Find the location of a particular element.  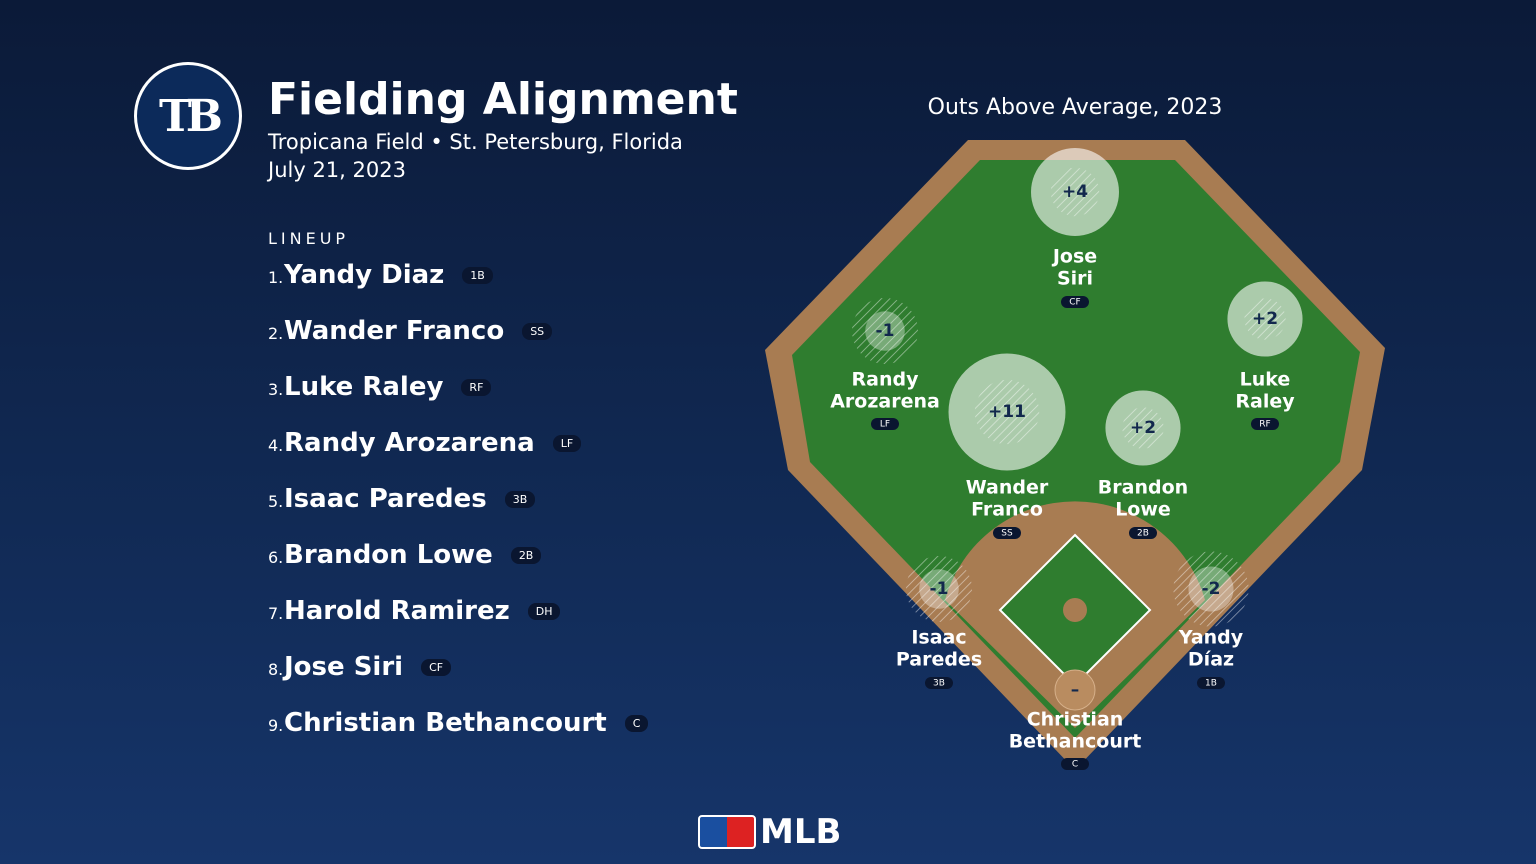

position-tag: LF is located at coordinates (885, 425).